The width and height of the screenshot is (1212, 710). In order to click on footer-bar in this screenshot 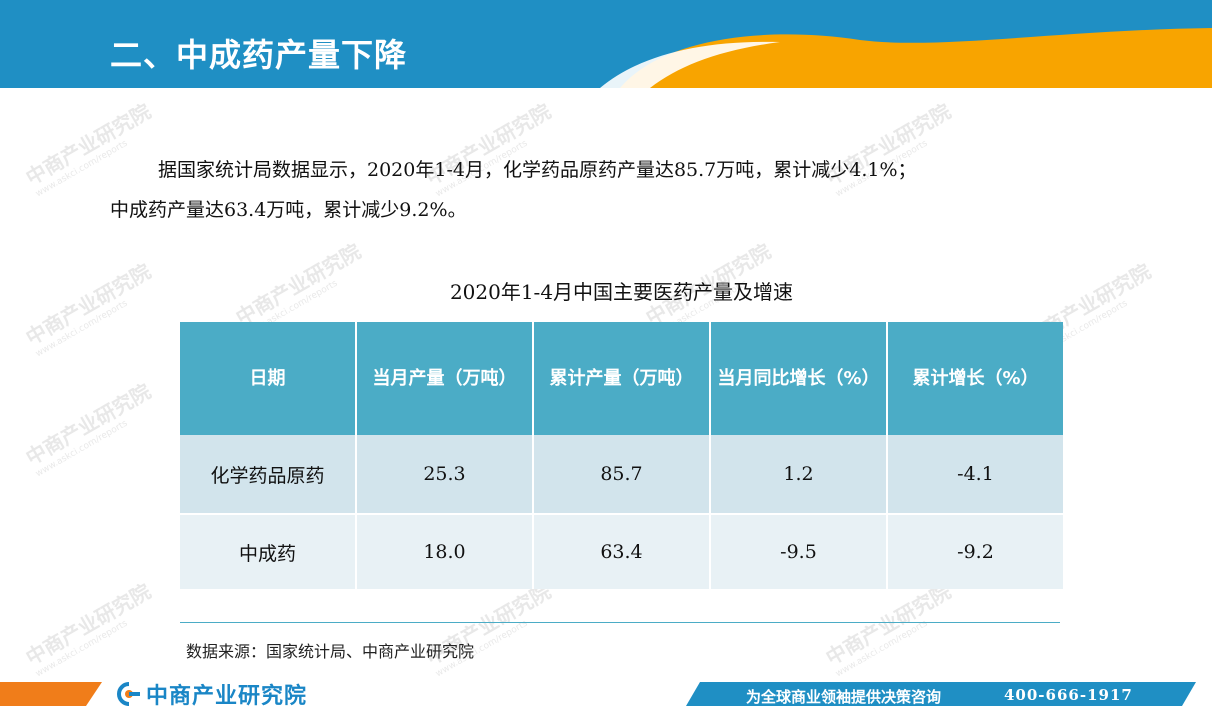, I will do `click(606, 694)`.